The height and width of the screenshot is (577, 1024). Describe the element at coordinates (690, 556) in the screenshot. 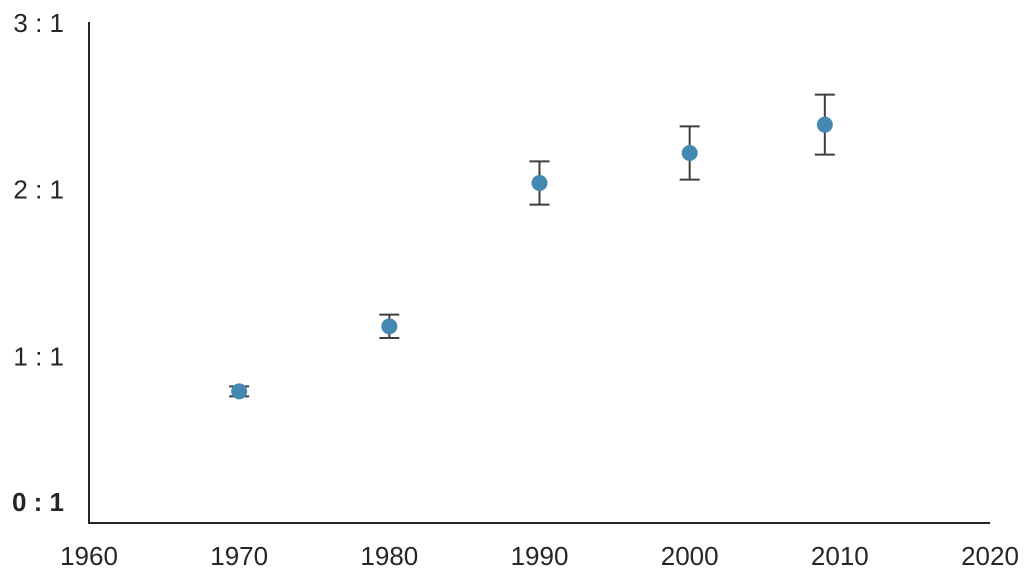

I see `x-tick-label: 2000` at that location.